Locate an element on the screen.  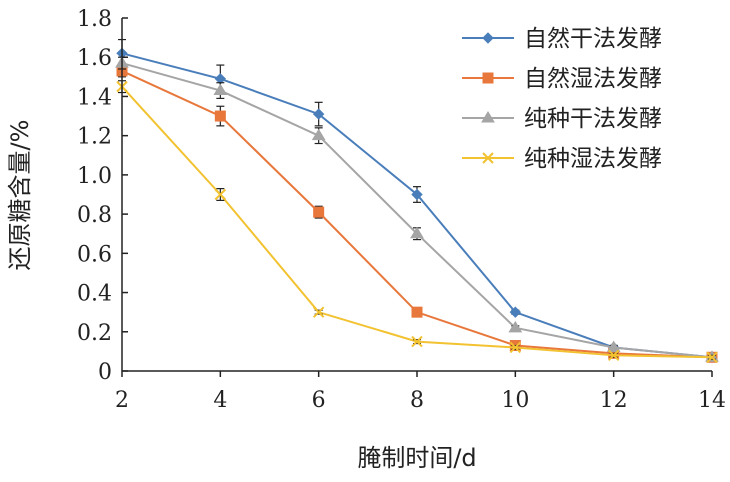
y-tick-label: 1.0 is located at coordinates (94, 176).